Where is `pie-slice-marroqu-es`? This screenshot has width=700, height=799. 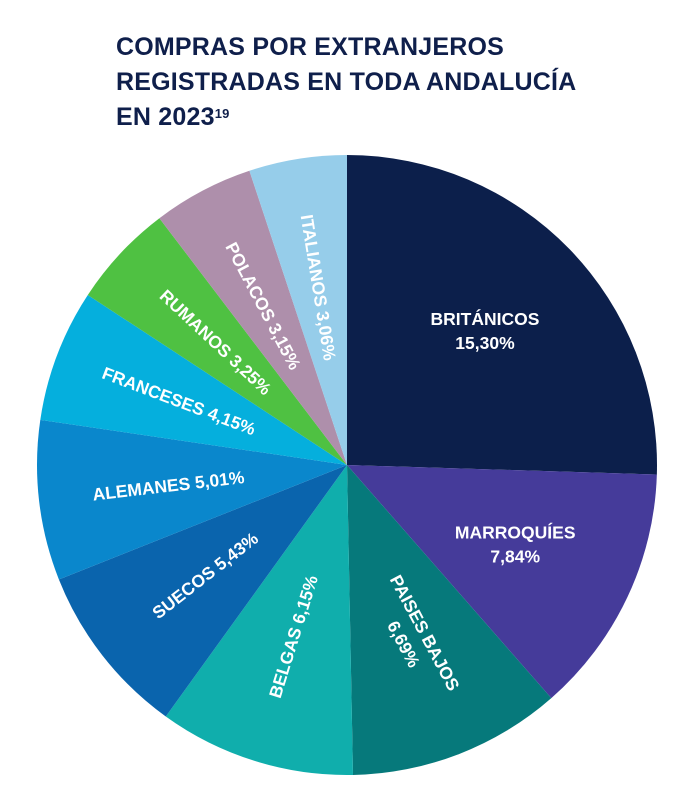
pie-slice-marroqu-es is located at coordinates (502, 582).